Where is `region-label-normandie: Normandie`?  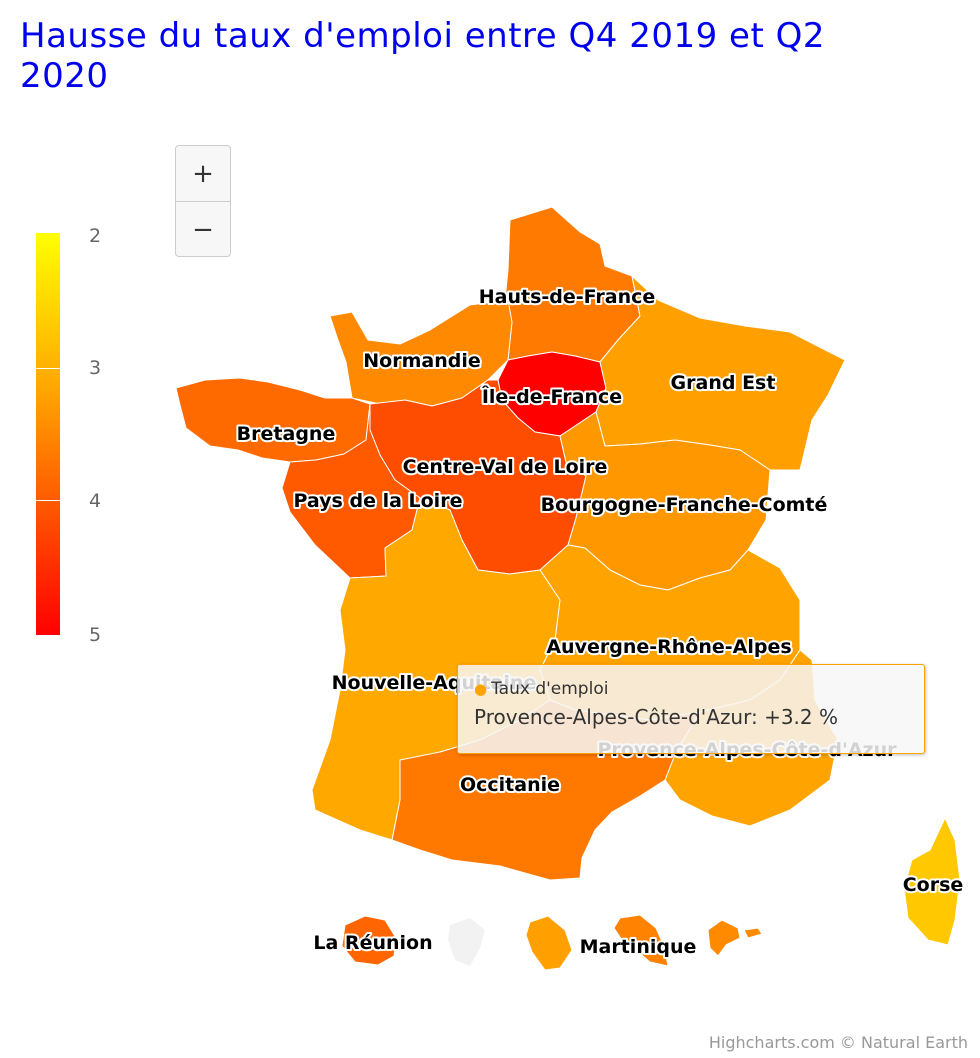
region-label-normandie: Normandie is located at coordinates (421, 361).